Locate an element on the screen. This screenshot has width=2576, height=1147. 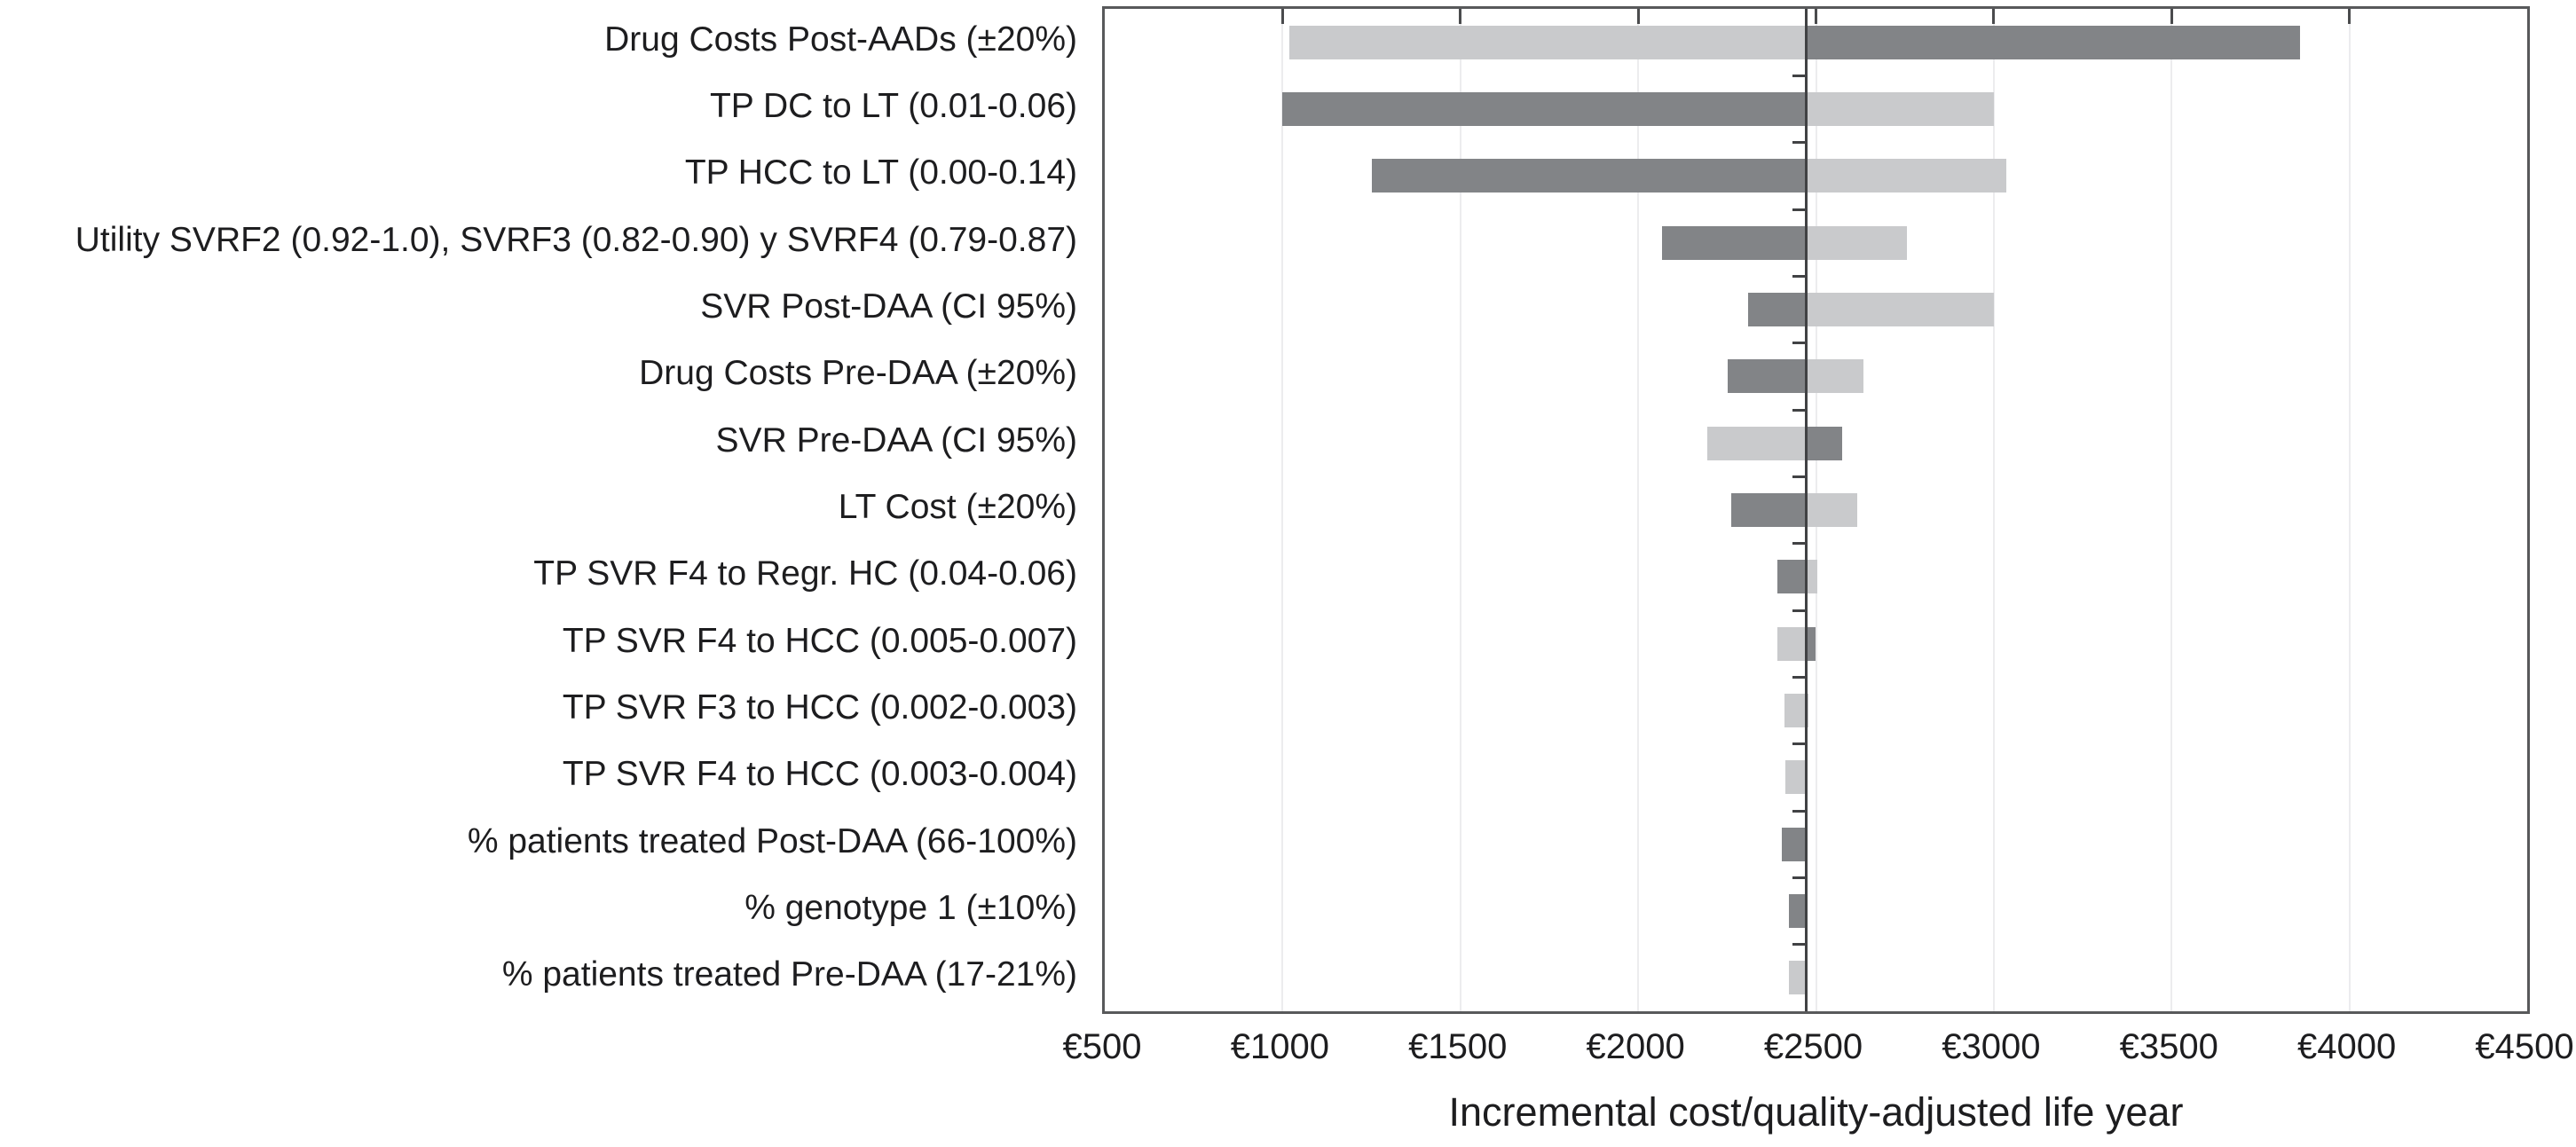
gridline-2000 is located at coordinates (1639, 510).